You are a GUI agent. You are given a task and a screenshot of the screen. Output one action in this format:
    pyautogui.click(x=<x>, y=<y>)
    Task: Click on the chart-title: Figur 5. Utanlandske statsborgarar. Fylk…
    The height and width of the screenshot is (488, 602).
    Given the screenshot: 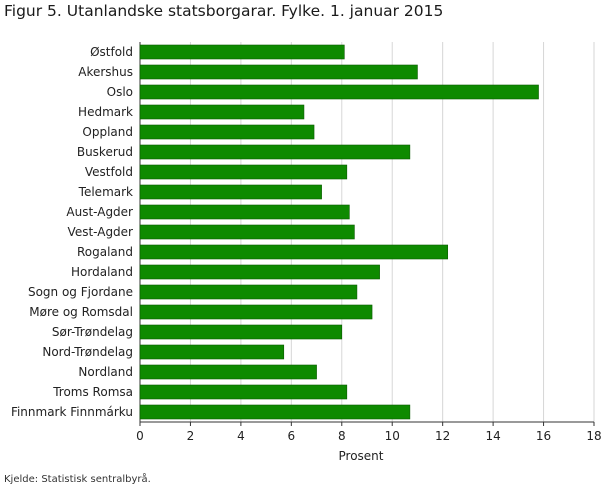 What is the action you would take?
    pyautogui.click(x=224, y=11)
    